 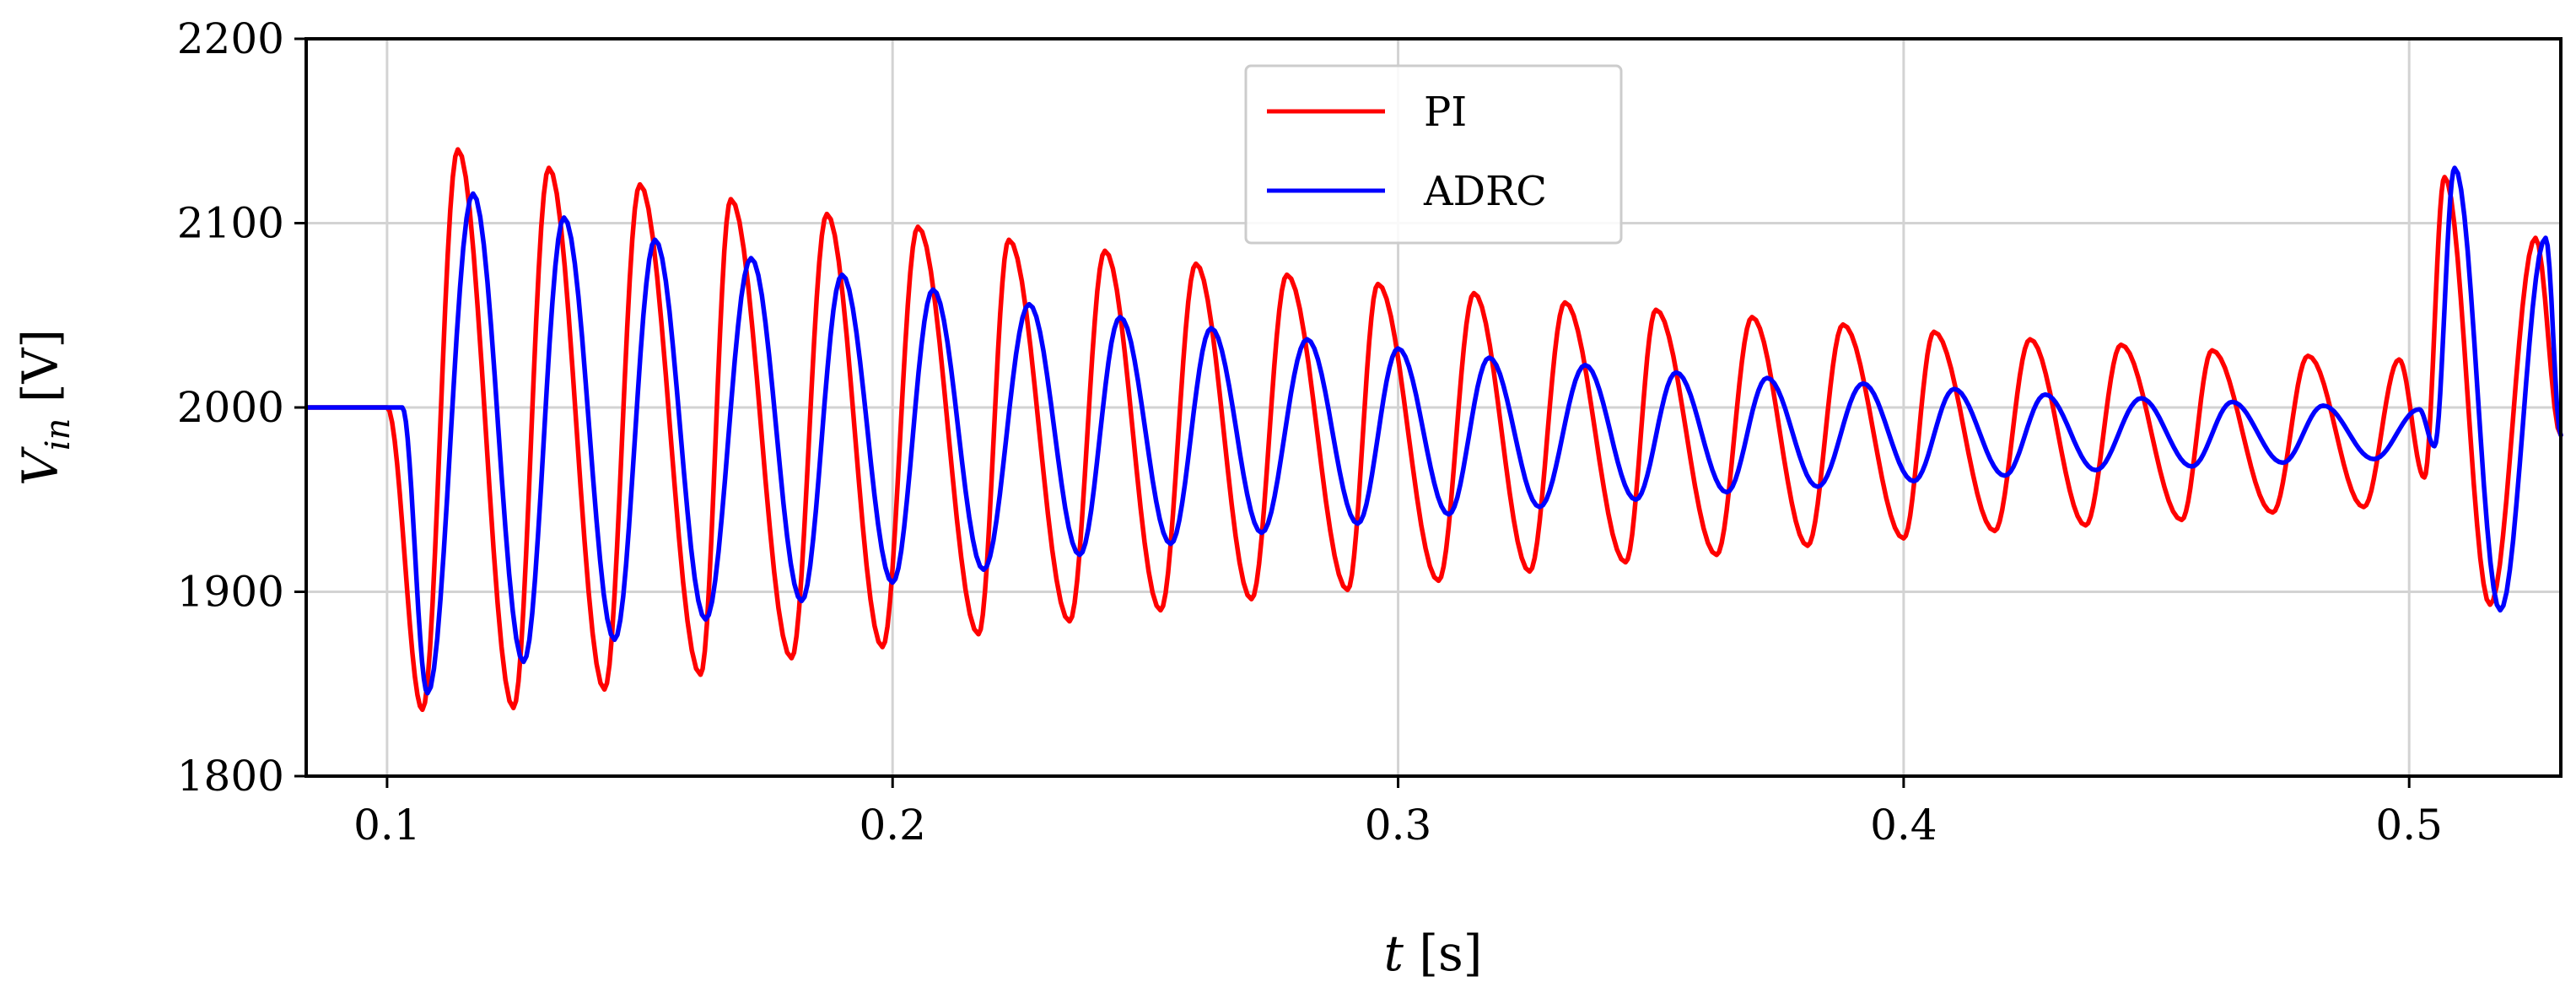 I want to click on y-tick-label: 2200, so click(x=230, y=38).